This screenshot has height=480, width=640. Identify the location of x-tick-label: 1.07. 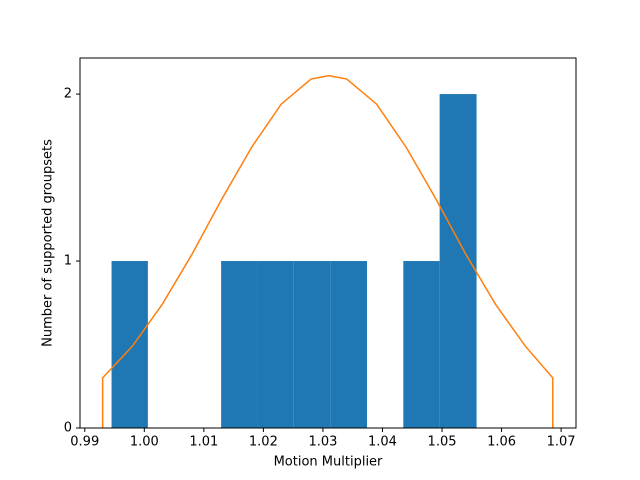
(561, 442).